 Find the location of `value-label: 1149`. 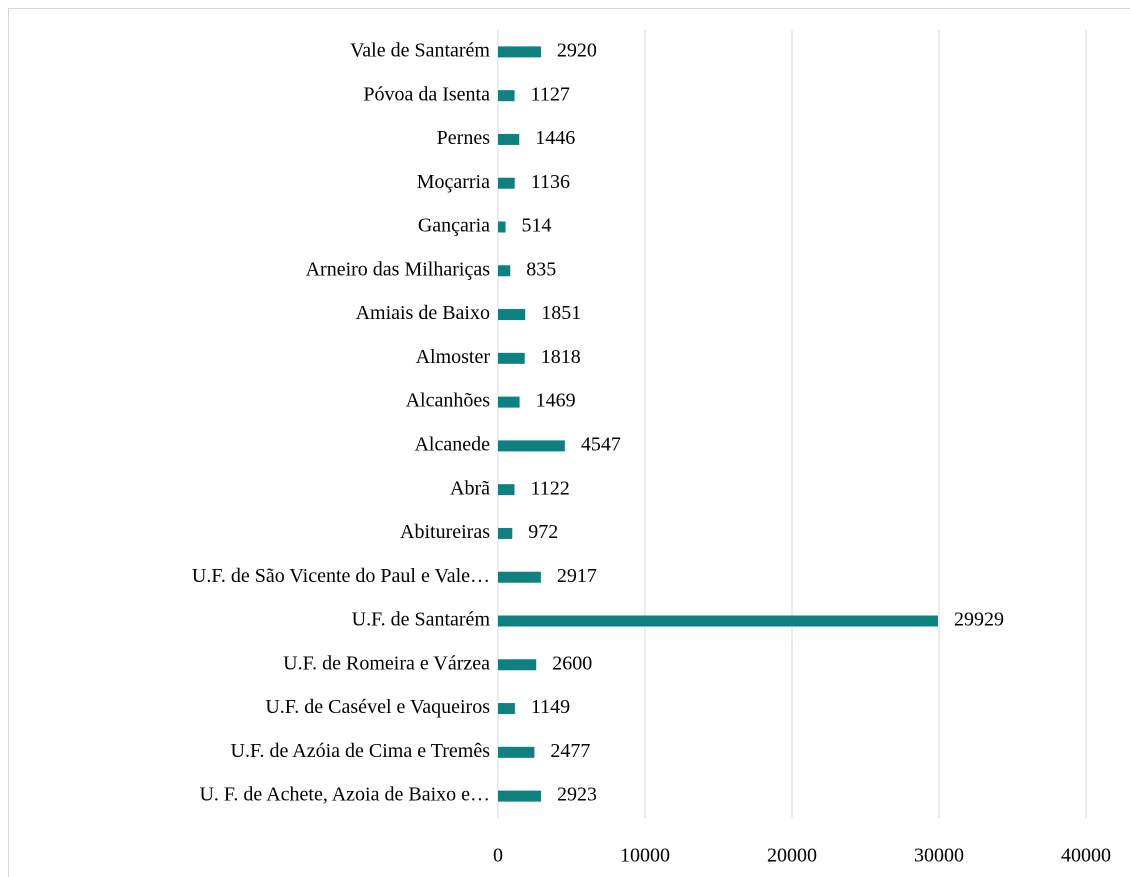

value-label: 1149 is located at coordinates (550, 707).